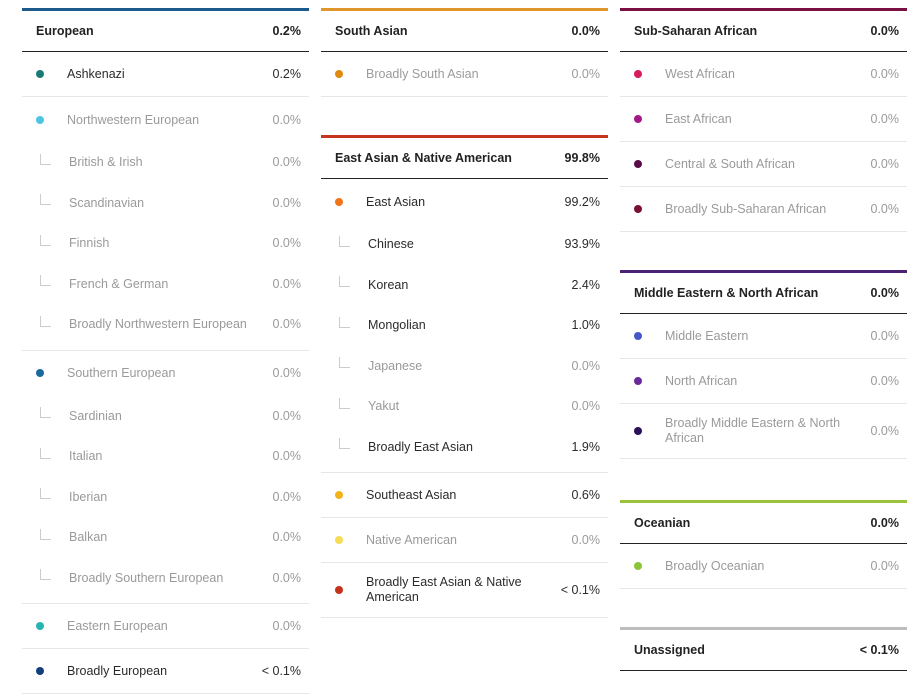 The image size is (918, 700). Describe the element at coordinates (586, 495) in the screenshot. I see `population-value: 0.6%` at that location.